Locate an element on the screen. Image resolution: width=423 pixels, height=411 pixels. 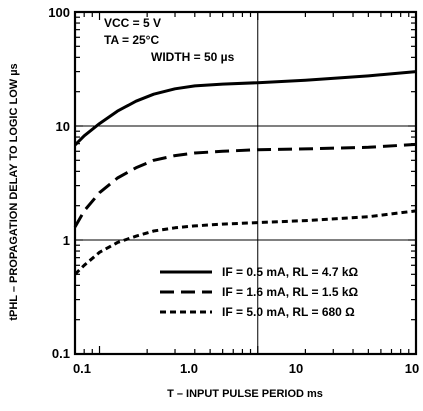
y-tick-label: 0.1 is located at coordinates (61, 353).